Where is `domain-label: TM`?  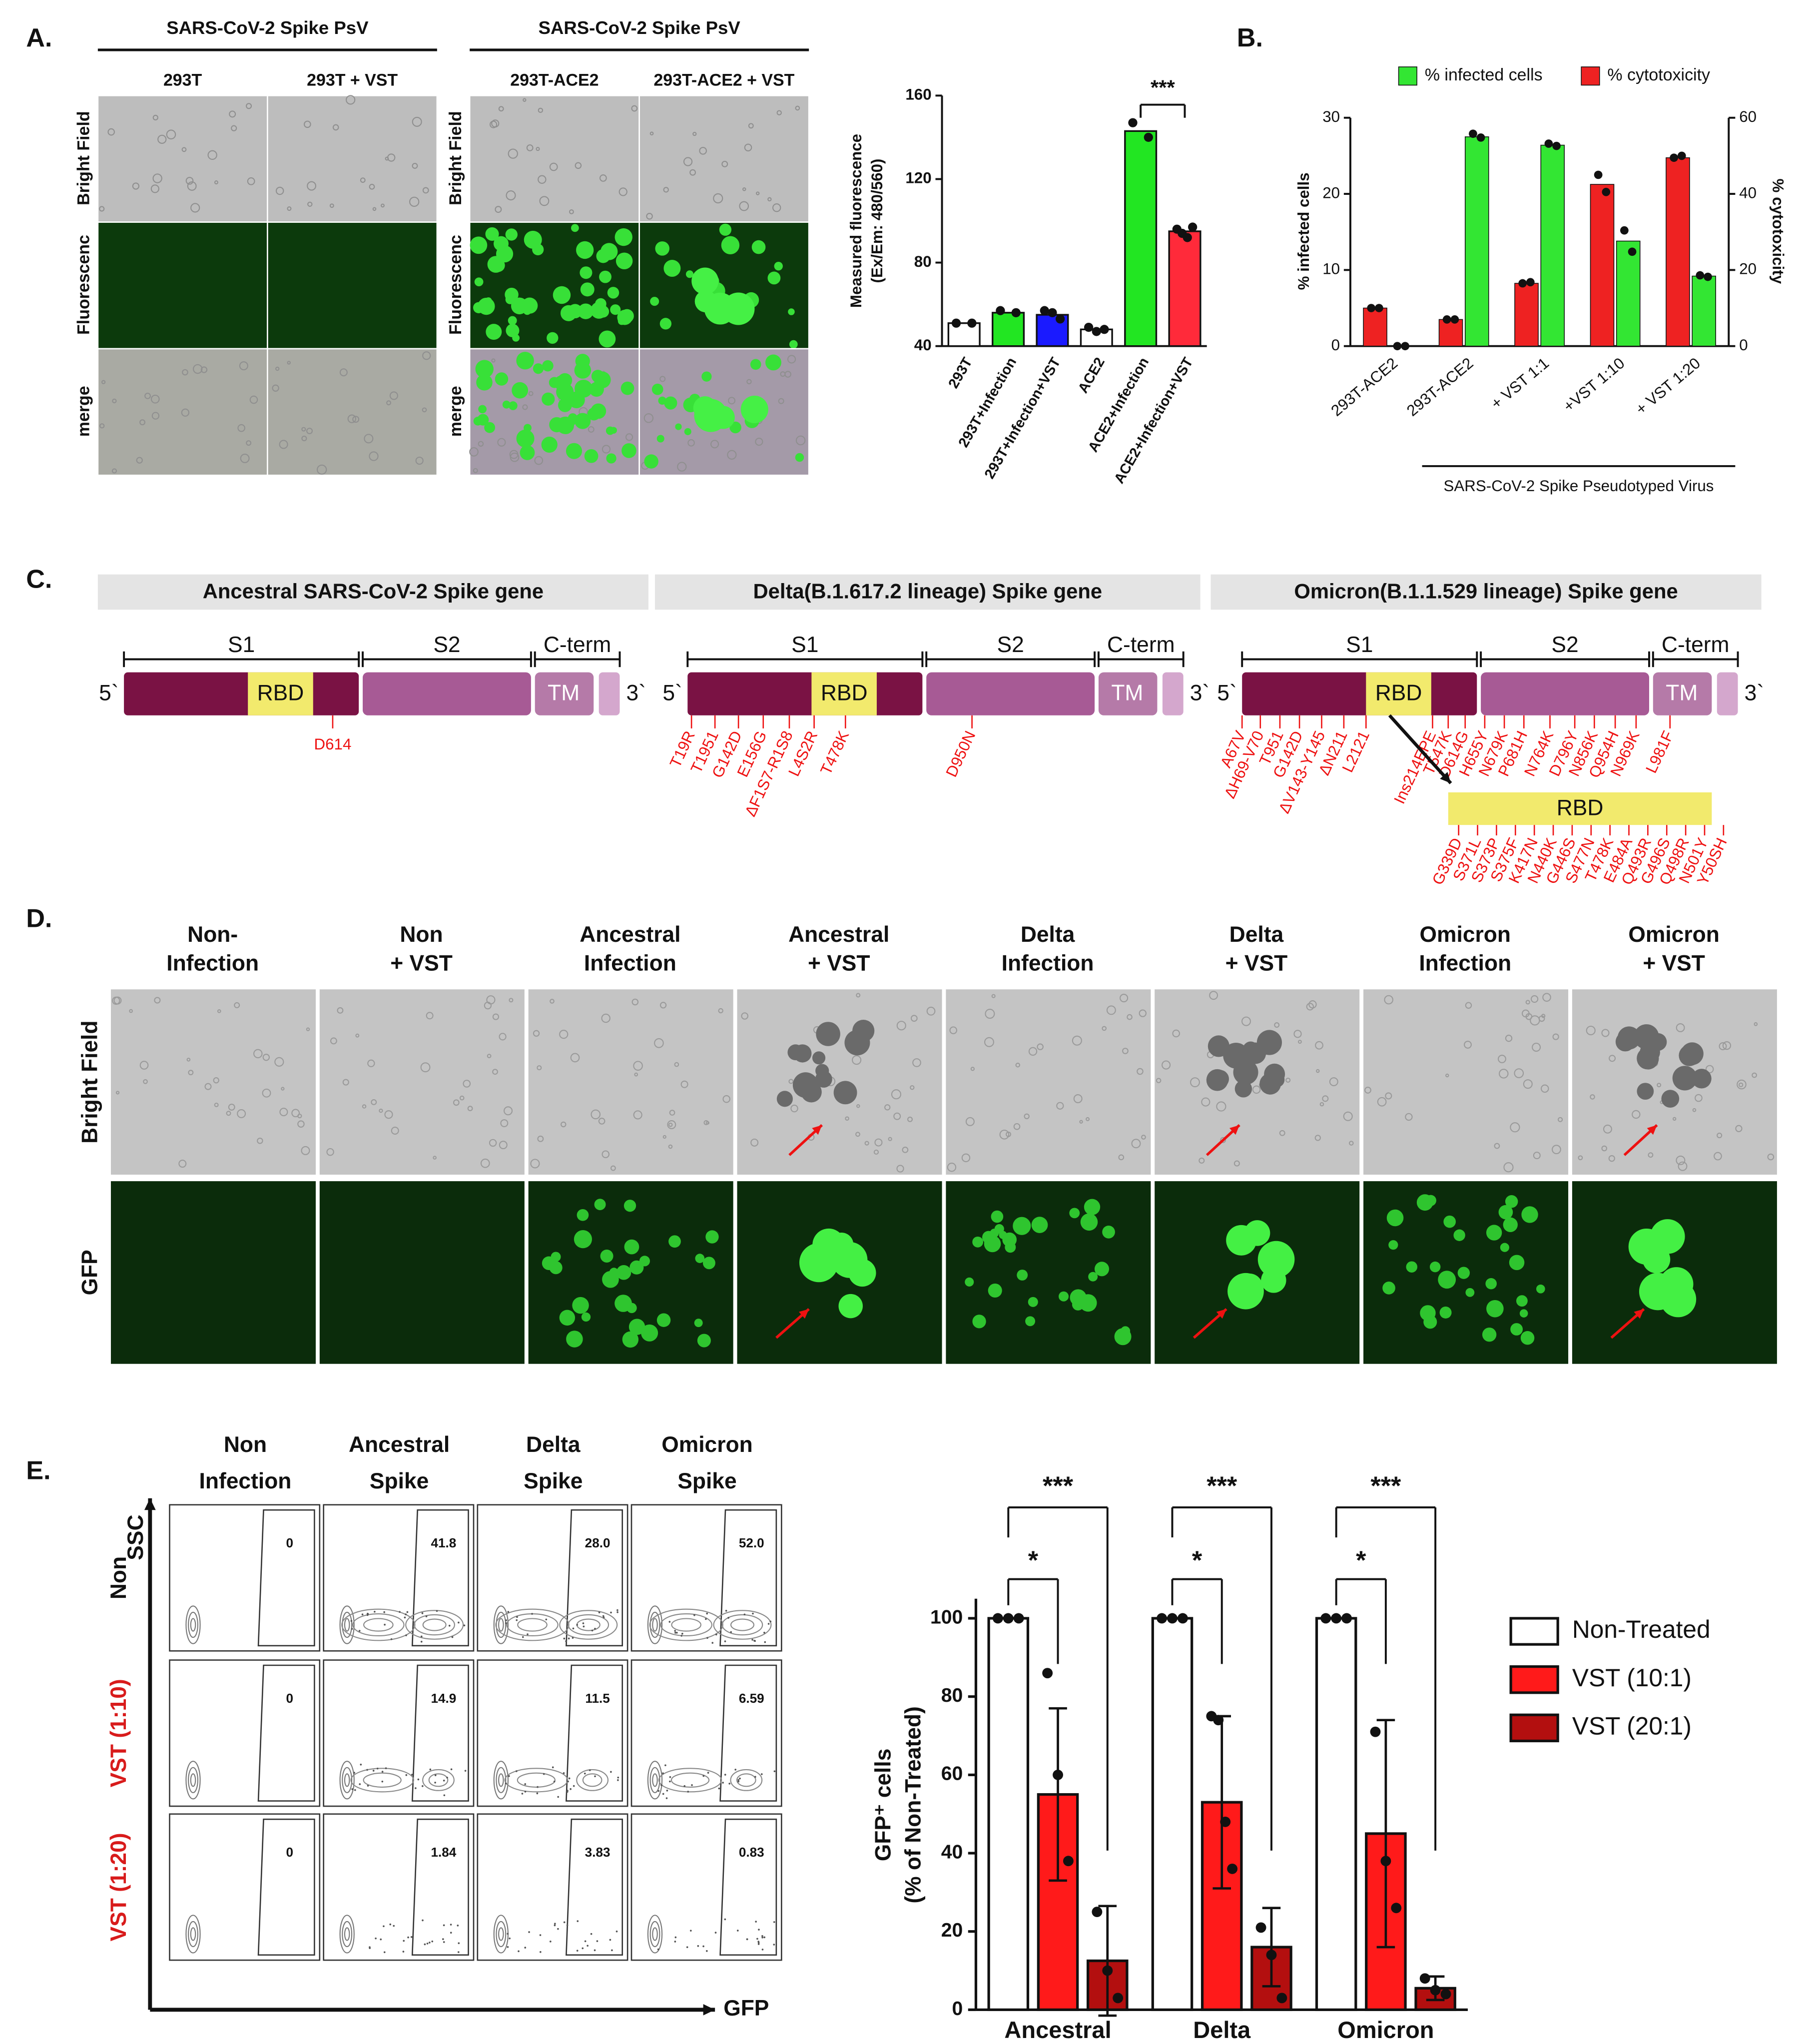
domain-label: TM is located at coordinates (1682, 693).